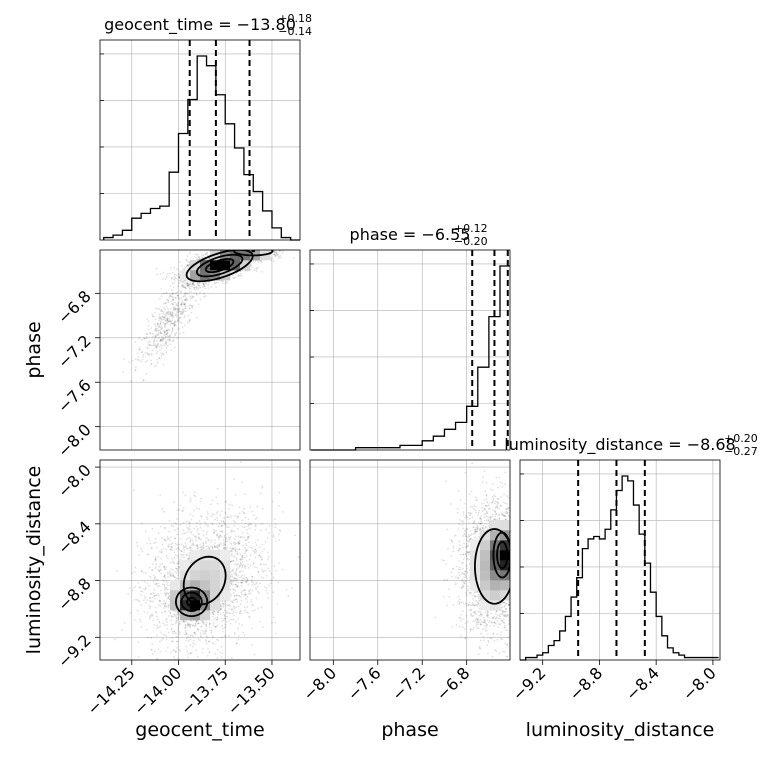  Describe the element at coordinates (131, 573) in the screenshot. I see `scatter-geocent_time-vs-luminosity_distance-point-2001` at that location.